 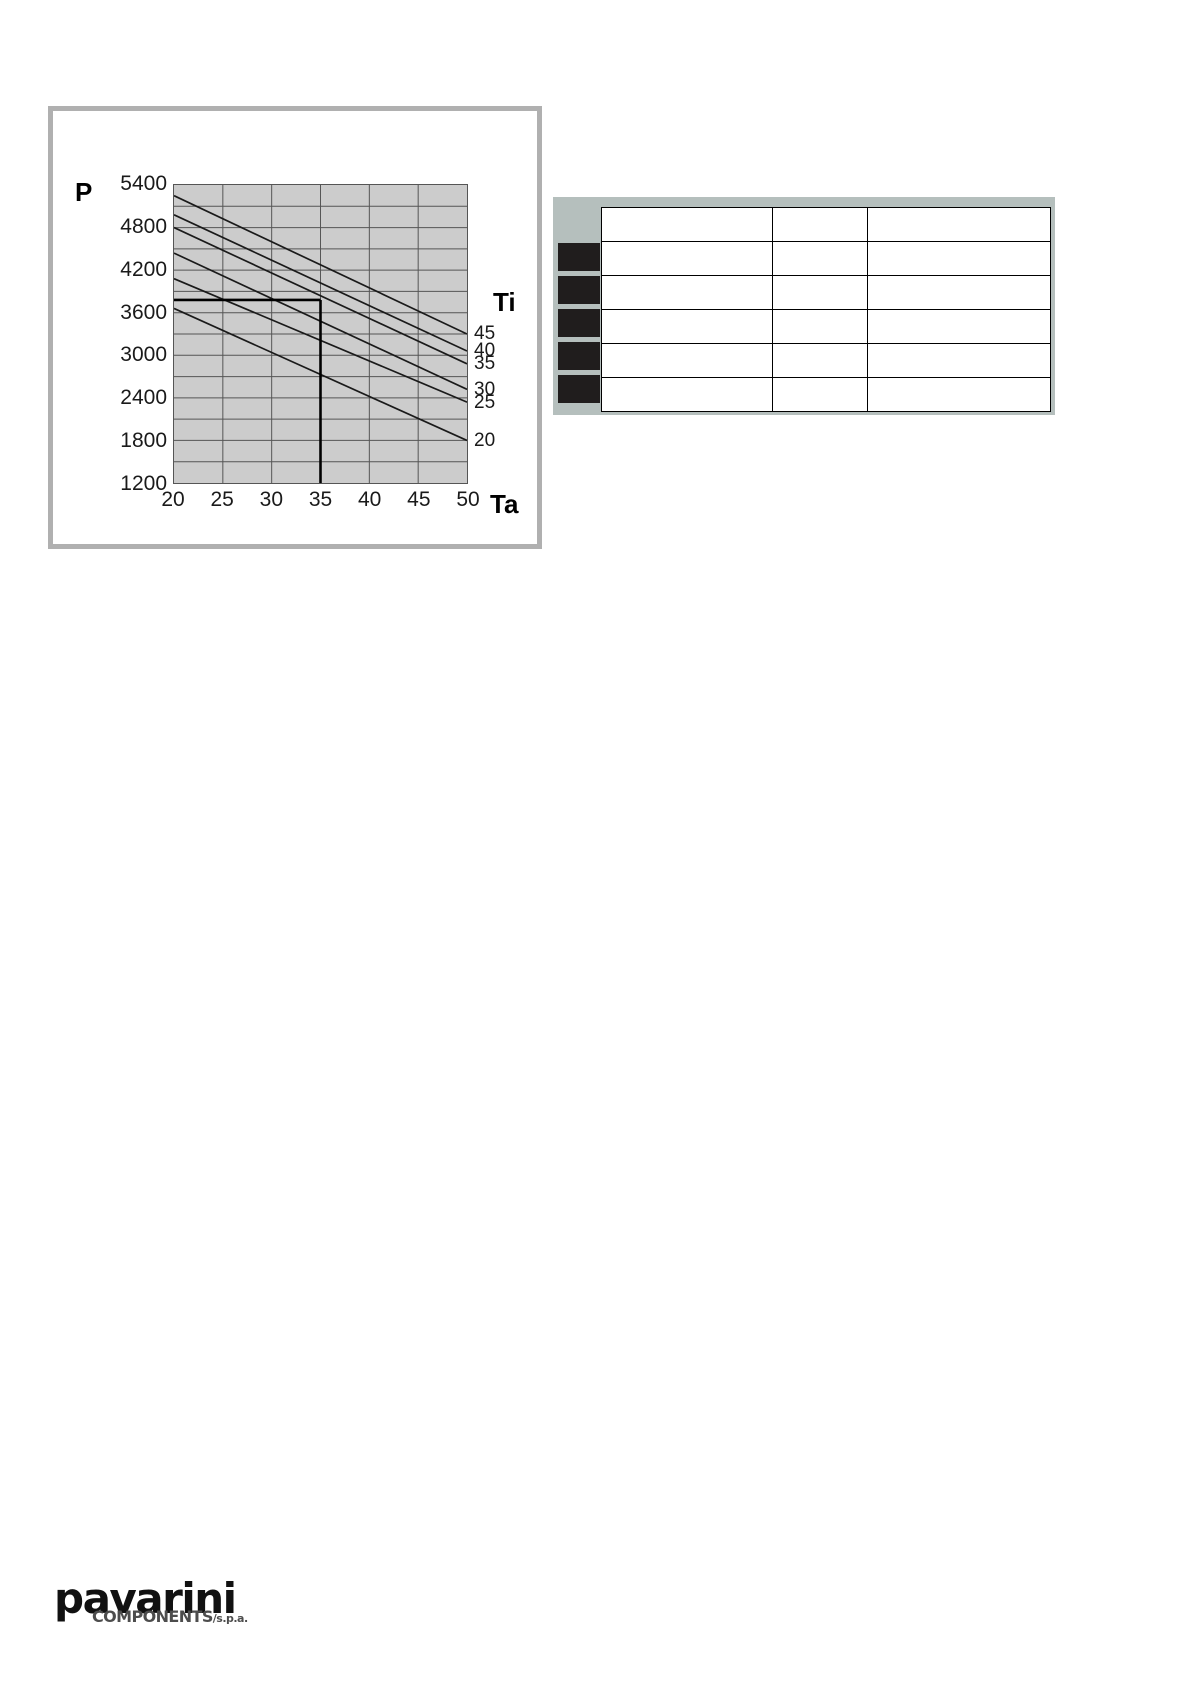 I want to click on x-axis-tick-labels: 20 25 30 35 40 45 50, so click(x=320, y=502).